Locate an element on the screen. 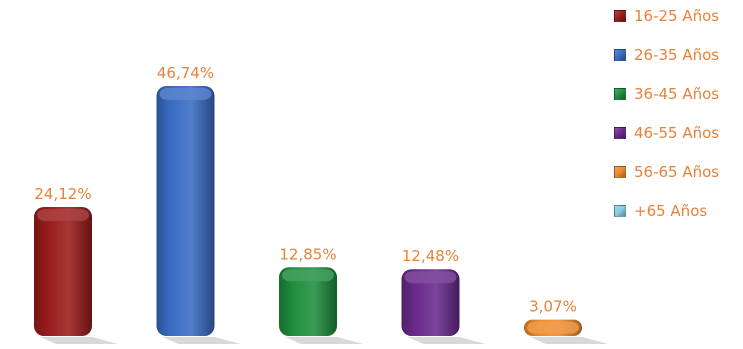  legend-item: +65 Años is located at coordinates (678, 211).